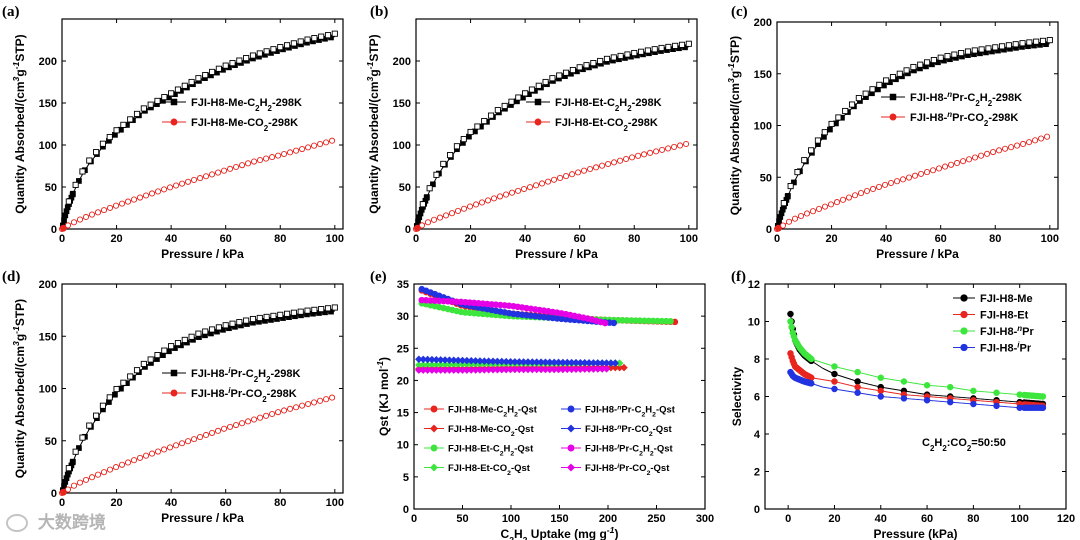  Describe the element at coordinates (477, 468) in the screenshot. I see `text-part: FJI-H8-Et-CO` at that location.